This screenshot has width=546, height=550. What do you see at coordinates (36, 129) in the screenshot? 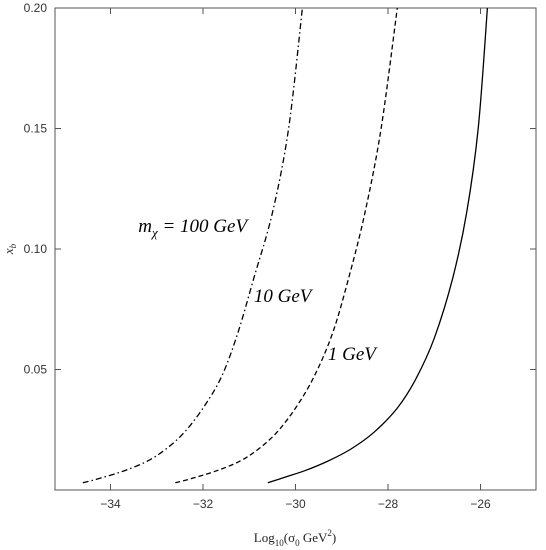
I see `y-tick-label: 0.15` at bounding box center [36, 129].